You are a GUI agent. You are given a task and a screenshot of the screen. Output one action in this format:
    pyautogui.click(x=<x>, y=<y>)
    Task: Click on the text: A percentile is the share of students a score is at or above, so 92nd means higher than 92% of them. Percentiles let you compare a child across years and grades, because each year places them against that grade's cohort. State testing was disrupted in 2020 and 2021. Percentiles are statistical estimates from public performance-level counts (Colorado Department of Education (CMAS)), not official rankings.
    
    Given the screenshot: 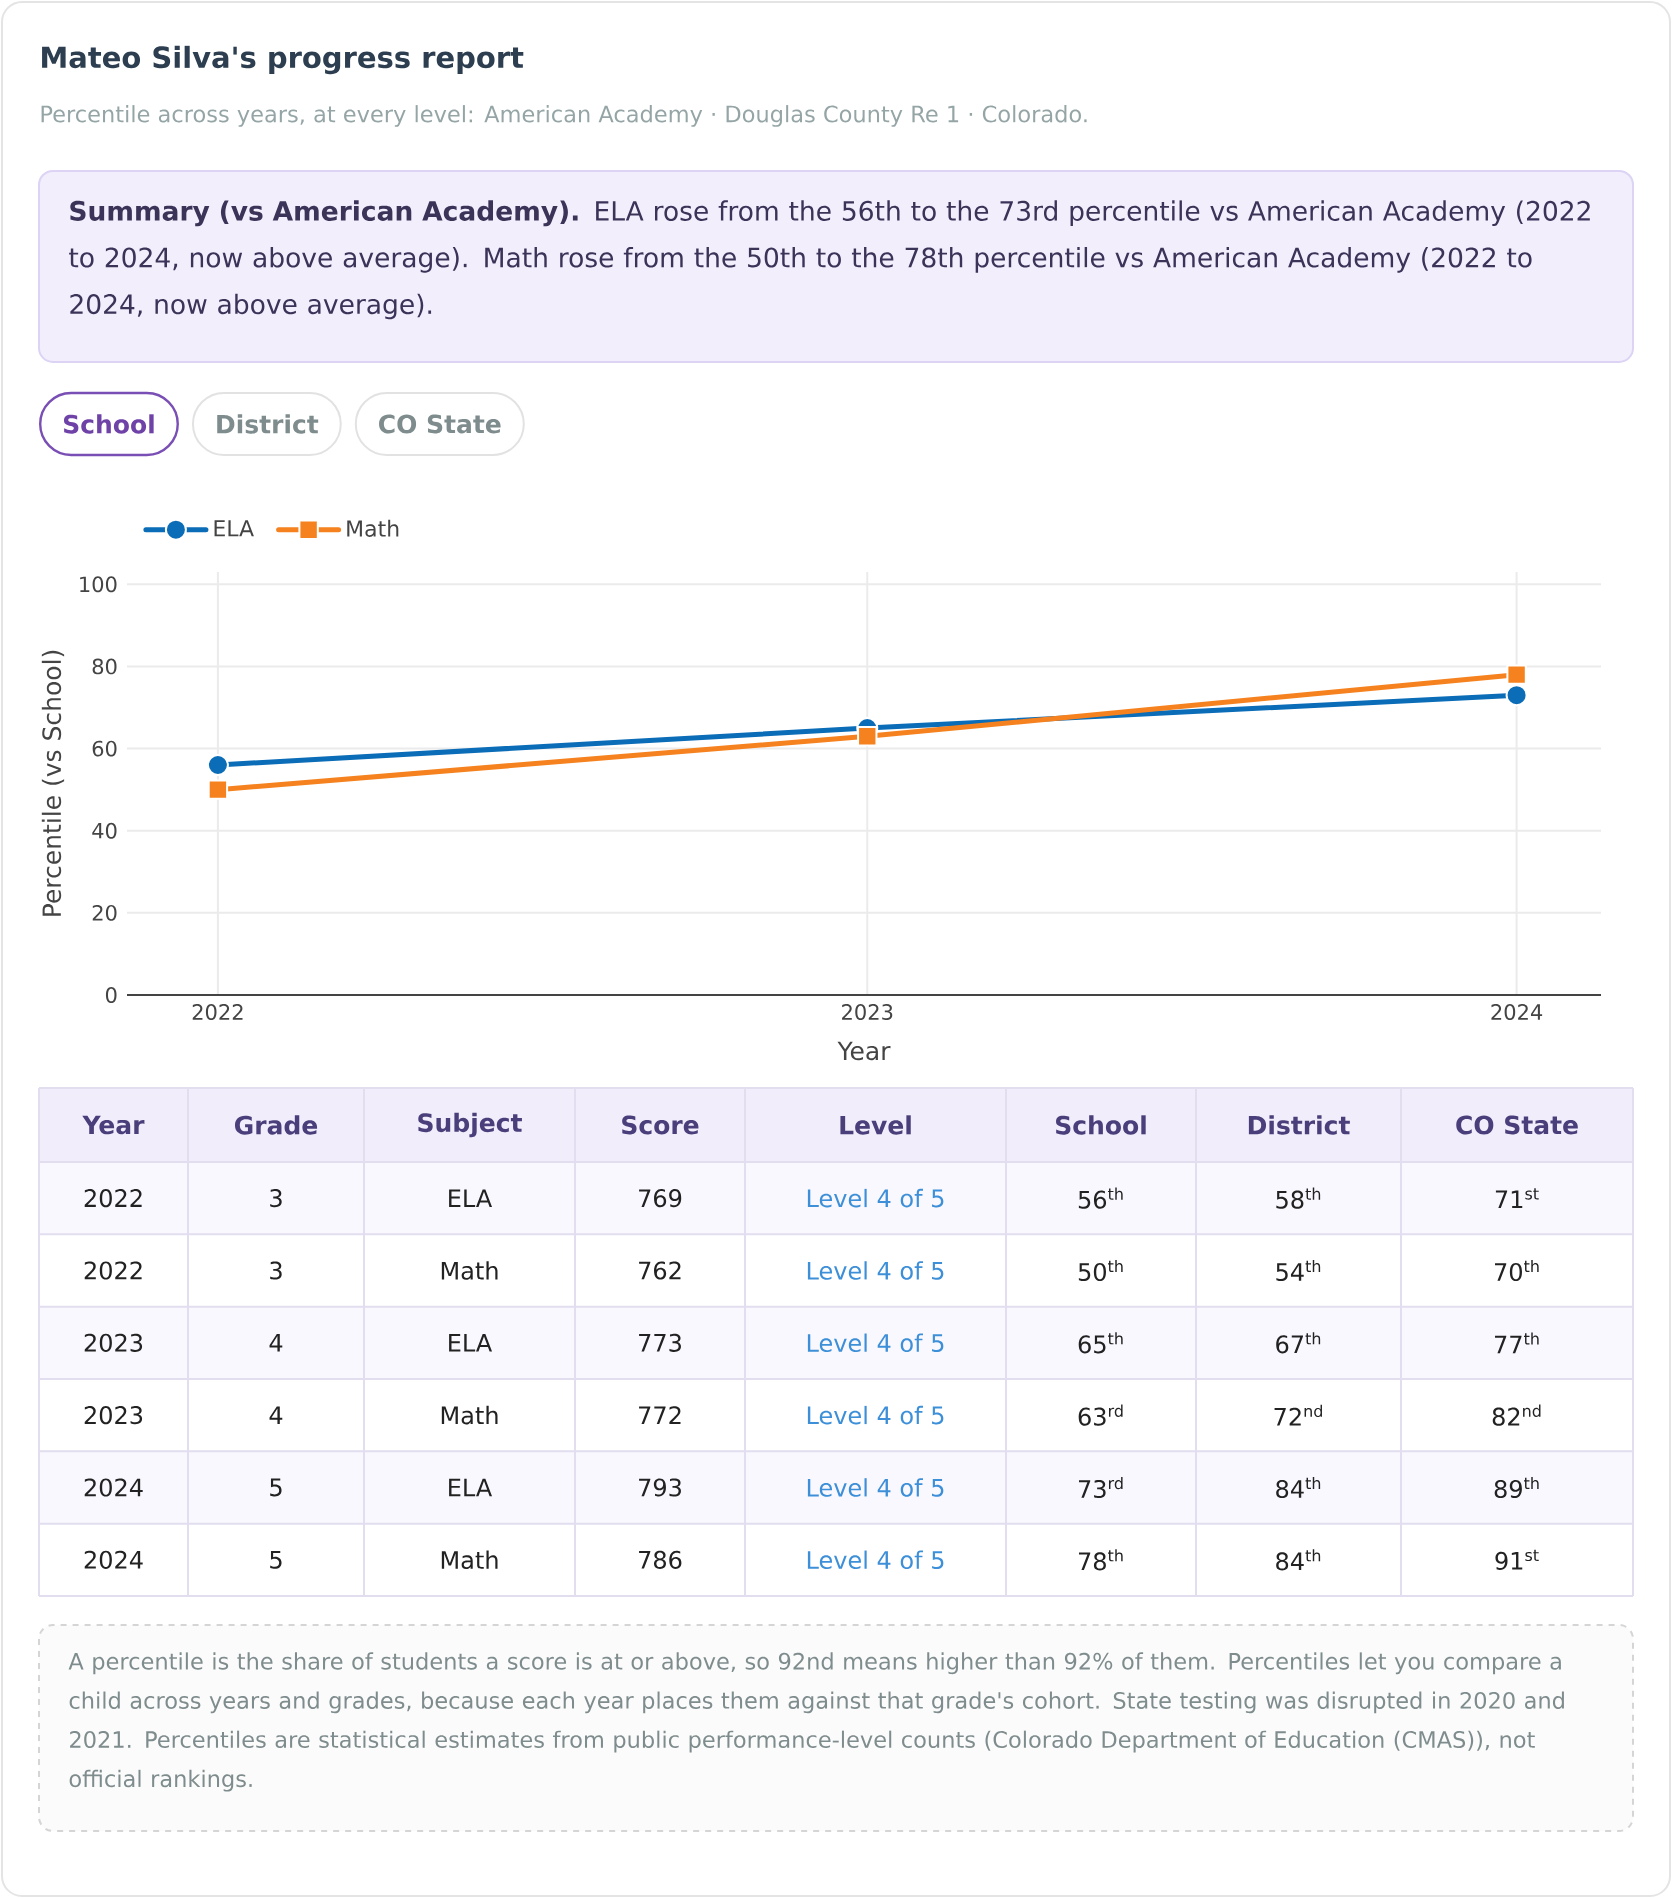 What is the action you would take?
    pyautogui.click(x=816, y=1722)
    